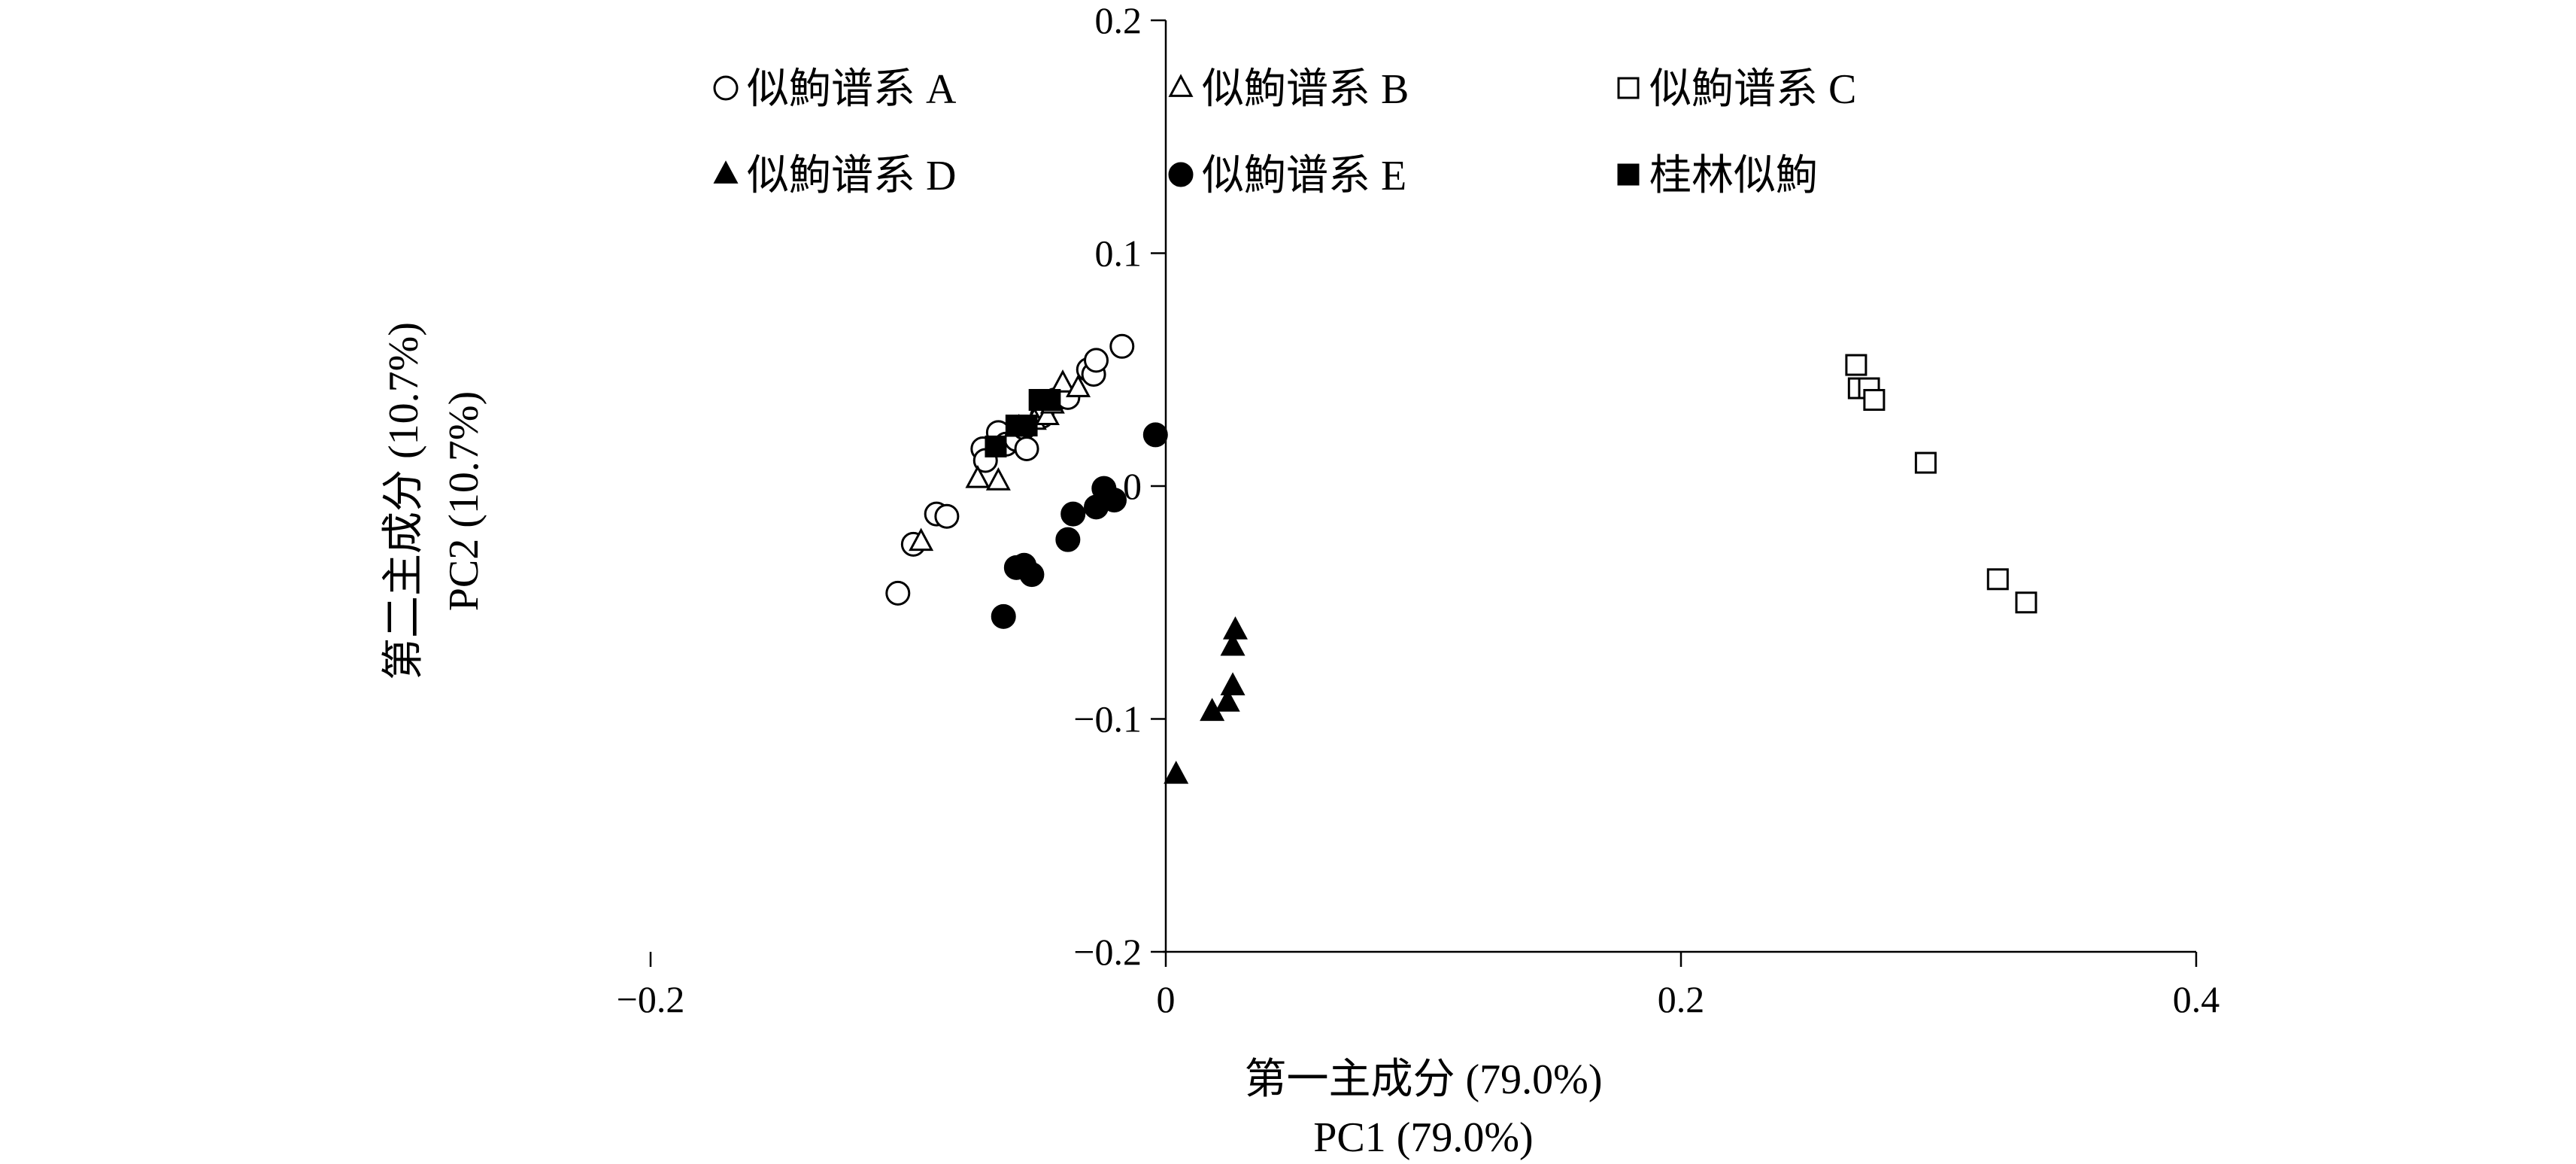 This screenshot has width=2576, height=1164. Describe the element at coordinates (1166, 999) in the screenshot. I see `x-tick-label: 0` at that location.